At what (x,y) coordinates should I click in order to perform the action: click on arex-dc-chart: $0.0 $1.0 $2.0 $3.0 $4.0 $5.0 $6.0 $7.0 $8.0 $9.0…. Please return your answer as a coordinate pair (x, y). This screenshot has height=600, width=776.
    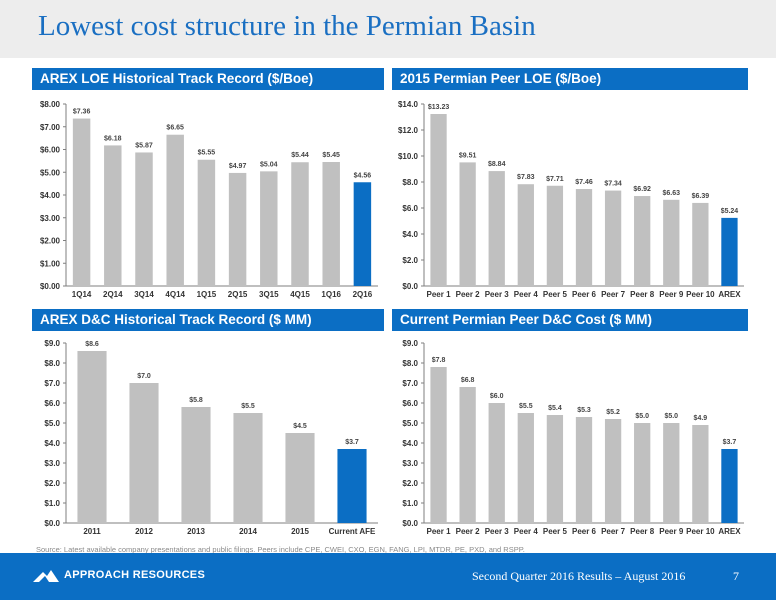
    Looking at the image, I should click on (211, 437).